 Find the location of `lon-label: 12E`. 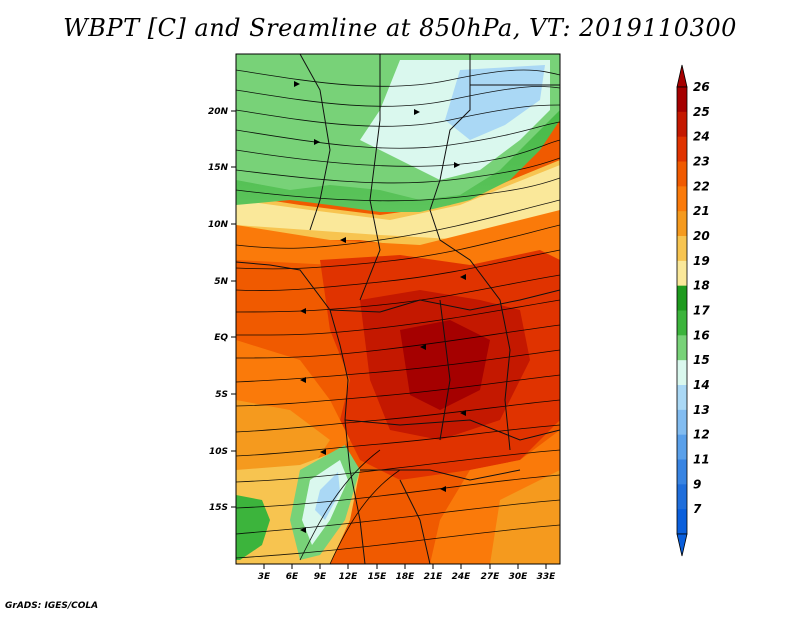

lon-label: 12E is located at coordinates (349, 577).